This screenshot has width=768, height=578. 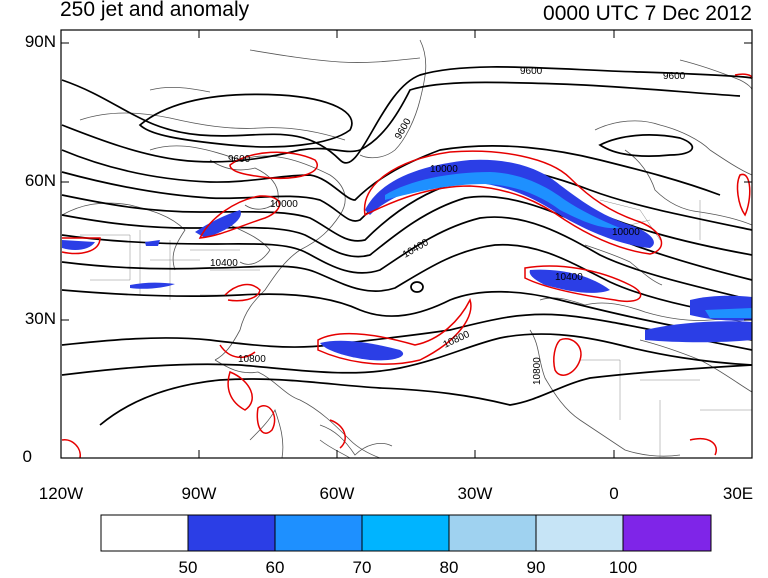 What do you see at coordinates (623, 567) in the screenshot?
I see `colorbar-label: 100` at bounding box center [623, 567].